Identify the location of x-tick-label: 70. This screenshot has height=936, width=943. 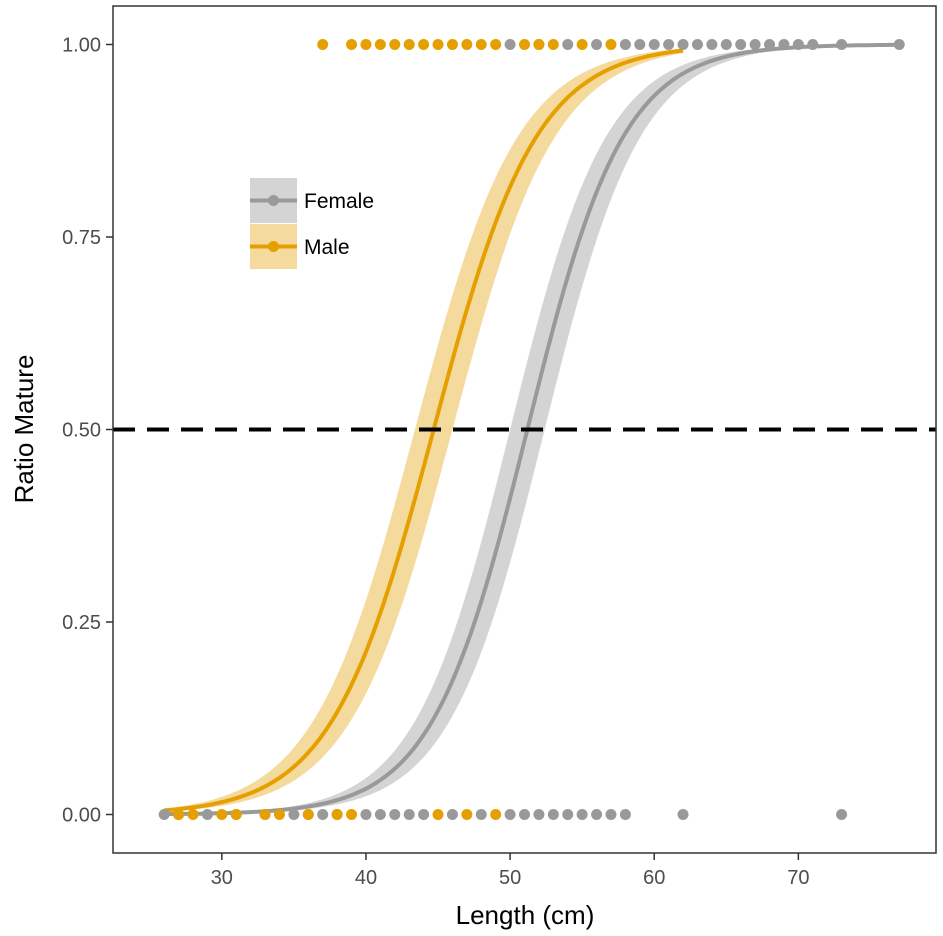
(798, 878).